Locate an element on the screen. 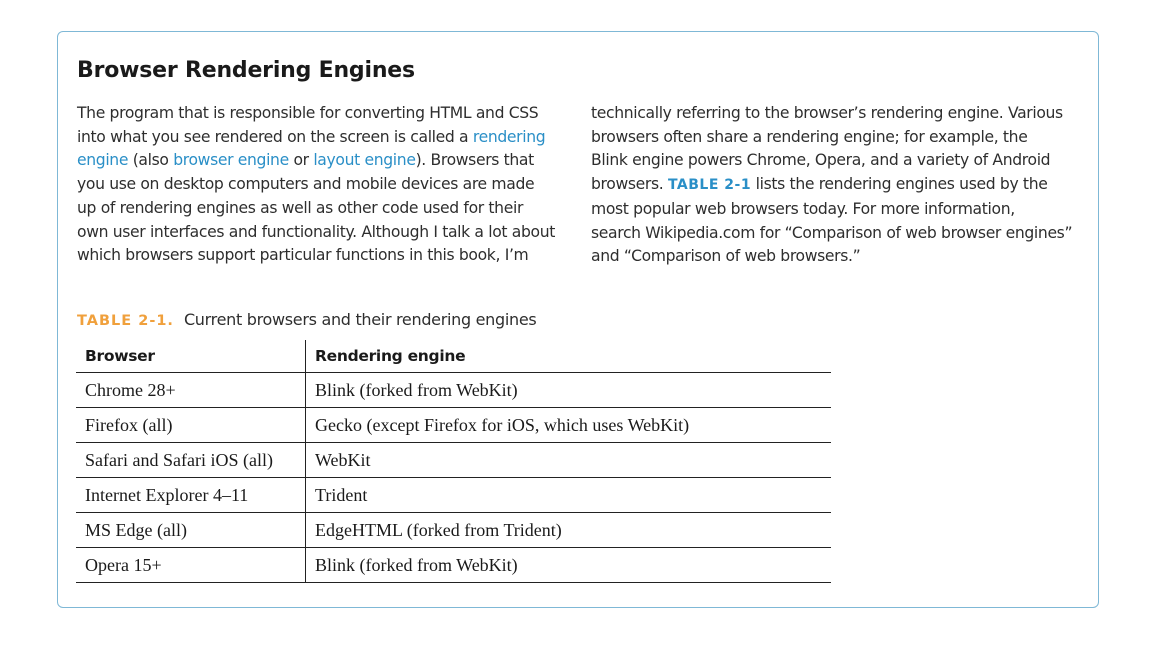 The height and width of the screenshot is (648, 1152). table-row: Opera 15+ Blink (forked from WebKit) is located at coordinates (453, 565).